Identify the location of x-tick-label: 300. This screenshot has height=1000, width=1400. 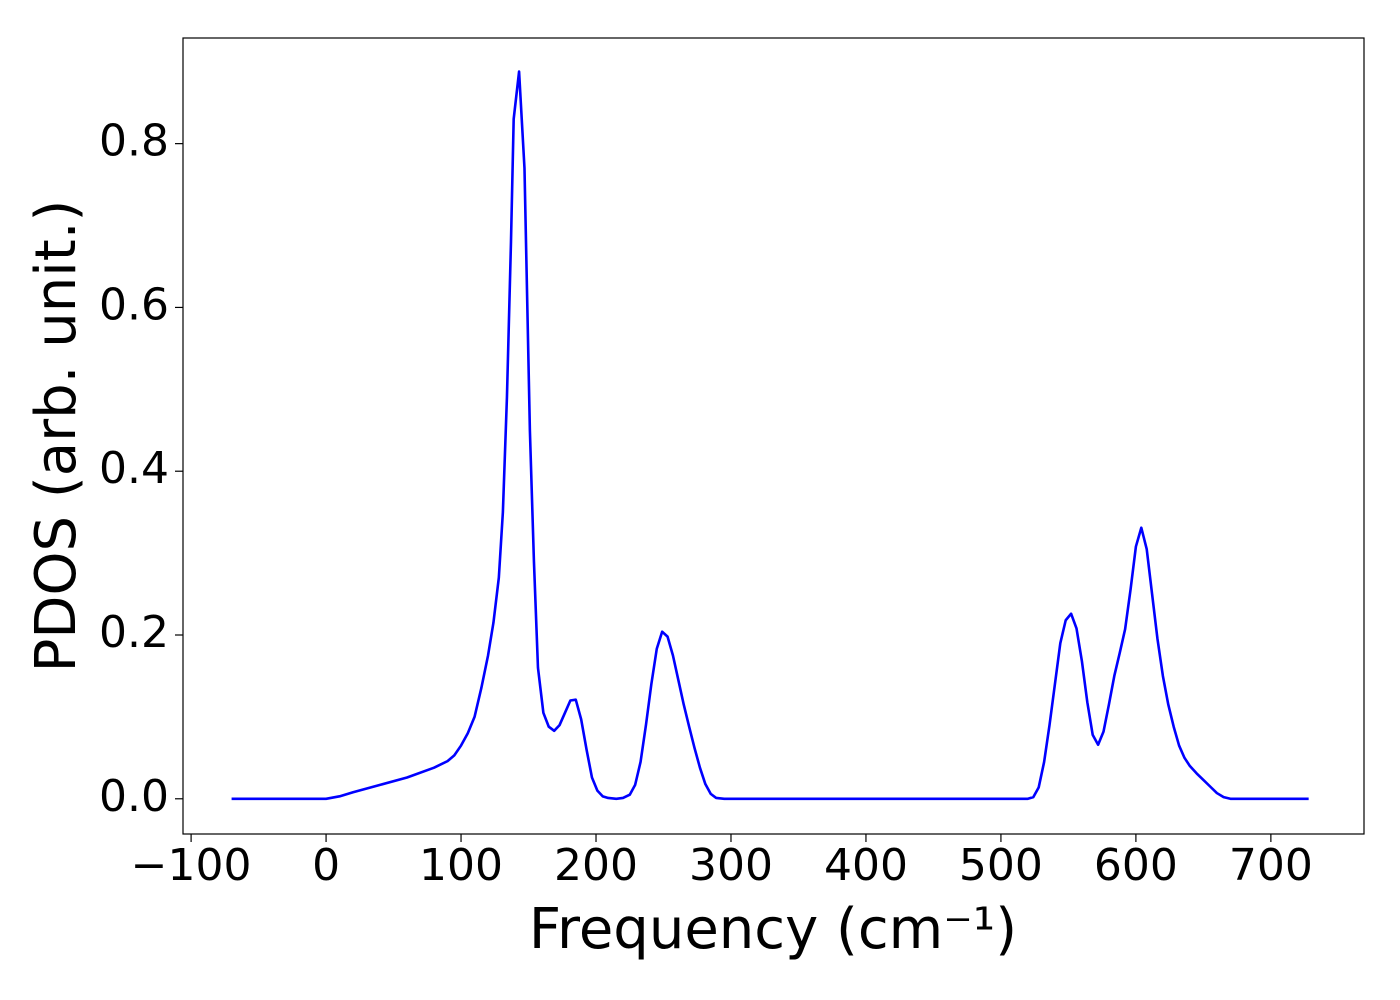
(731, 865).